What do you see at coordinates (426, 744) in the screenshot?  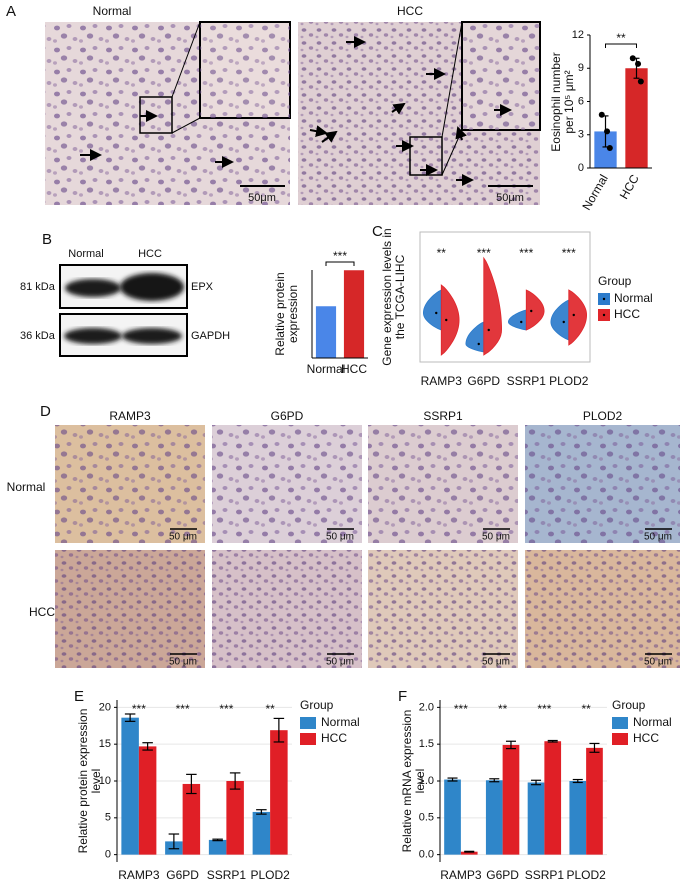 I see `y-tick-label: 1.5` at bounding box center [426, 744].